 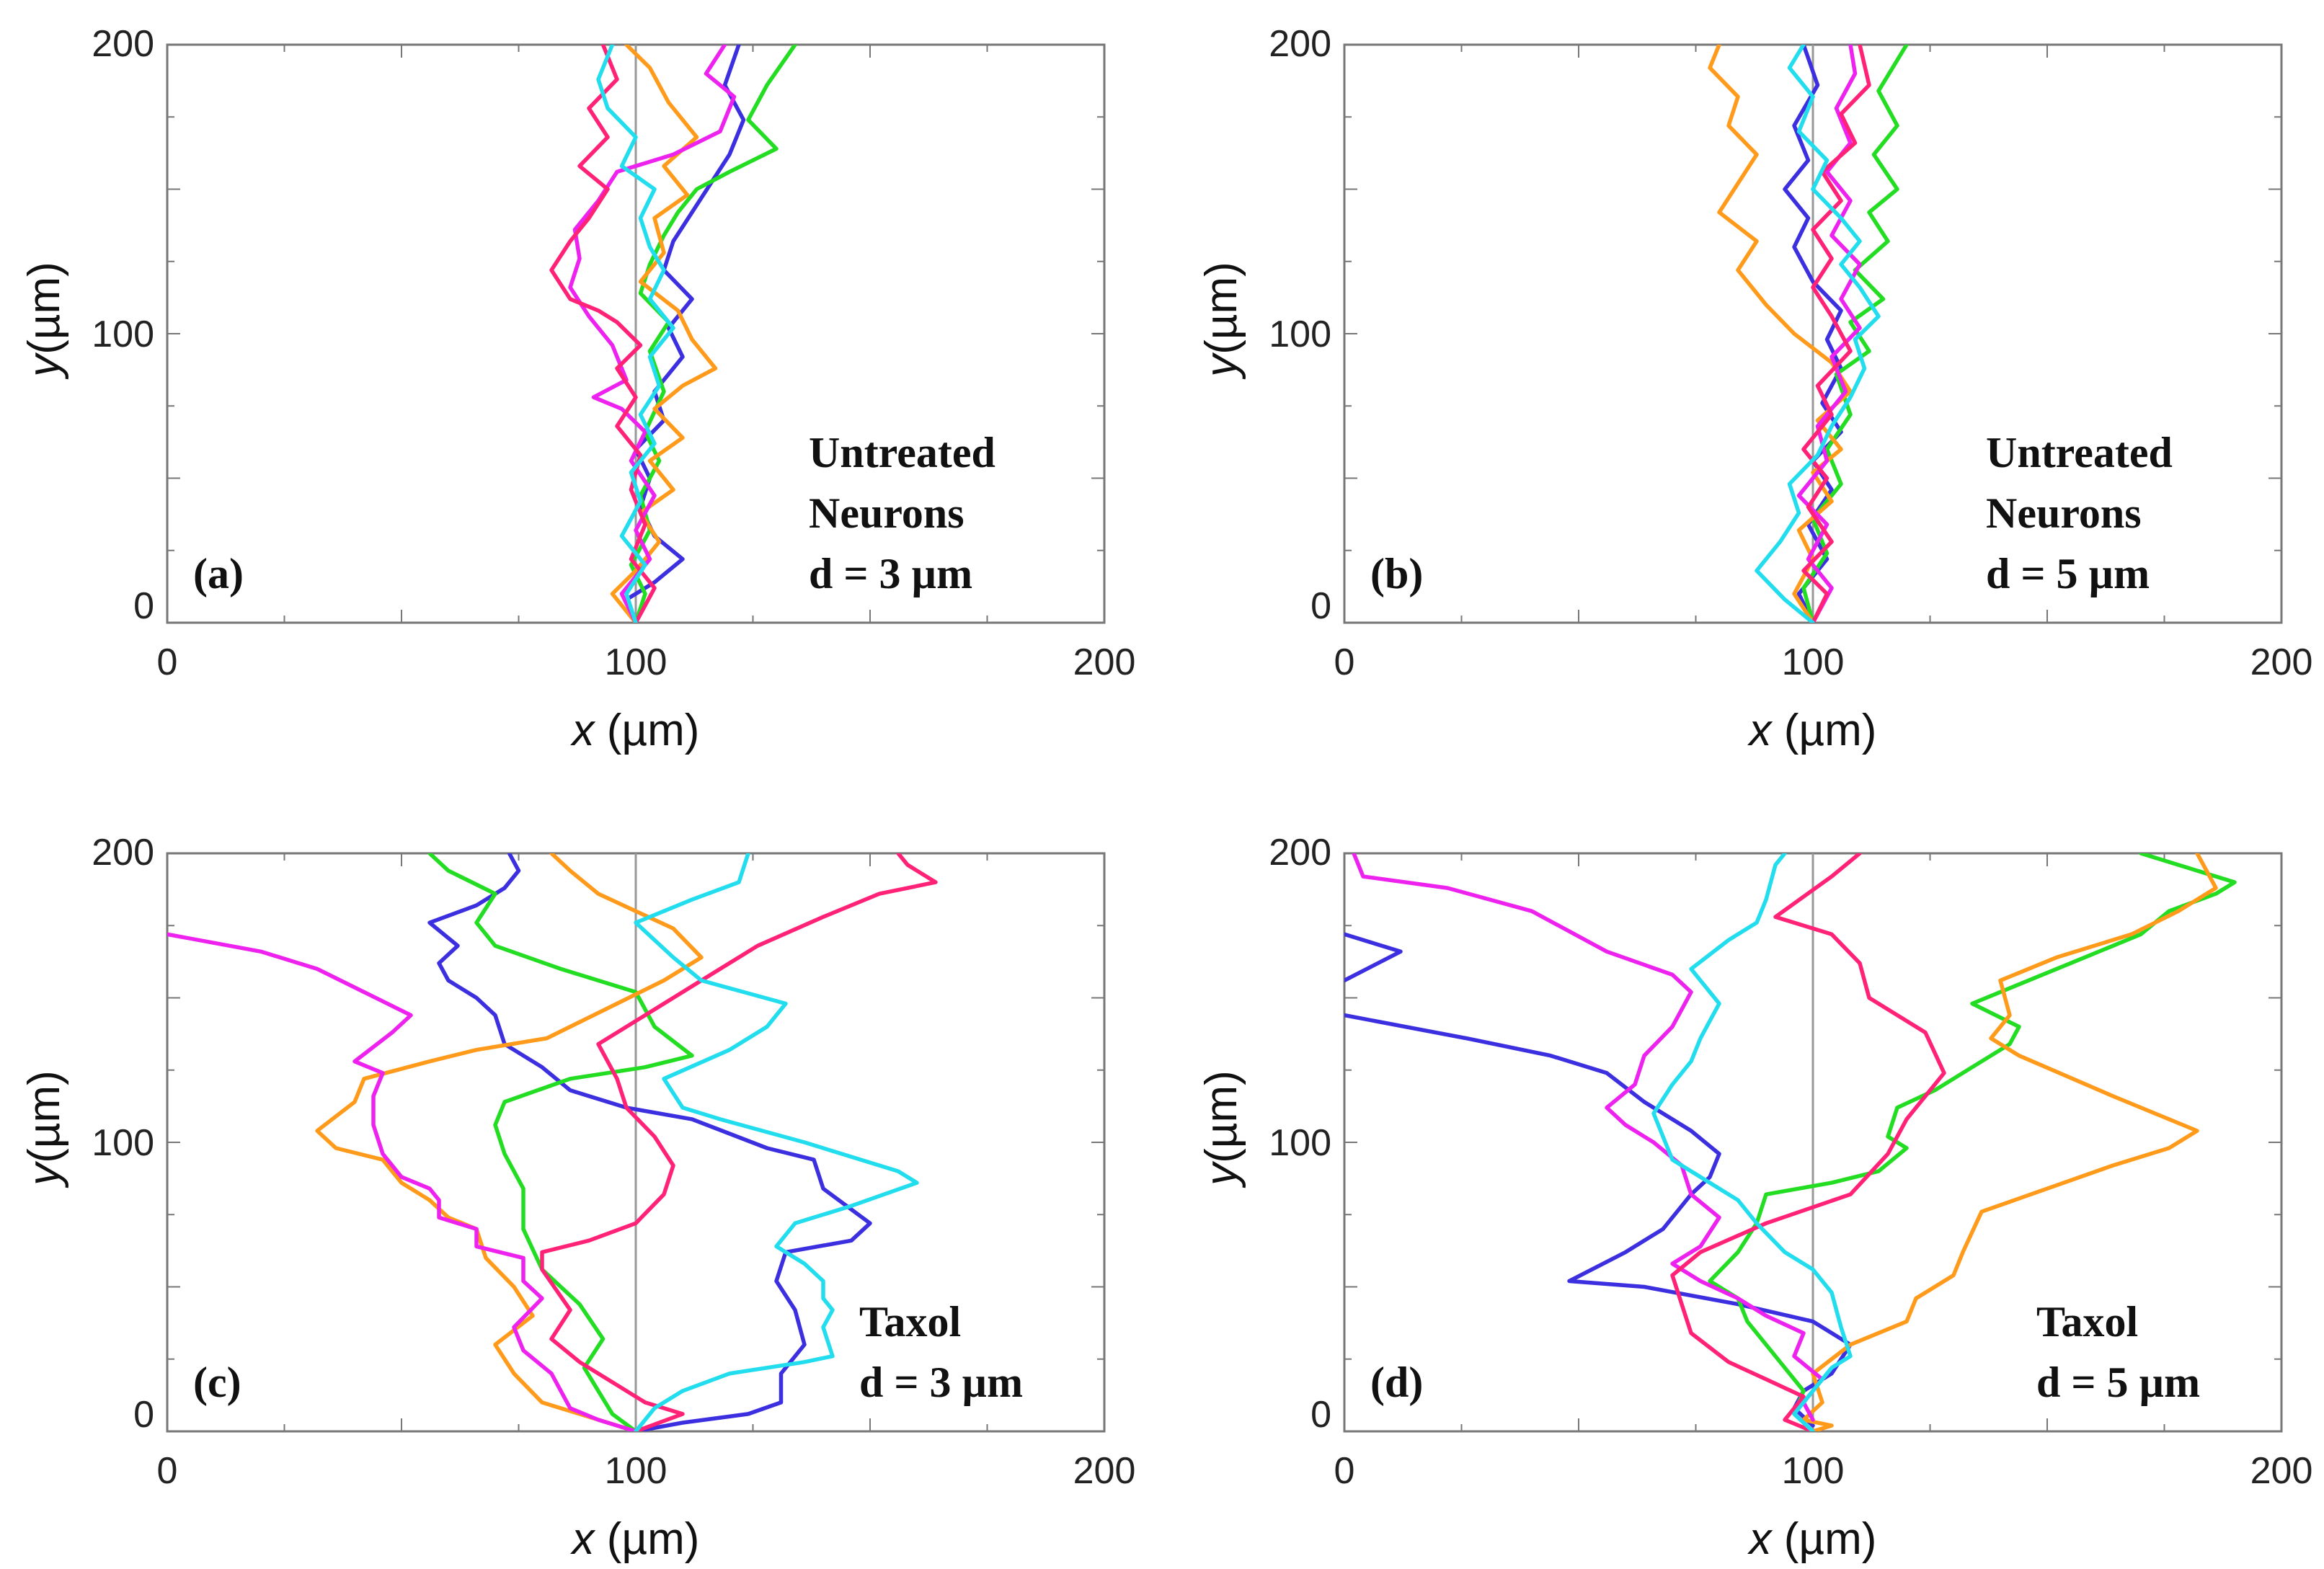 I want to click on chart-a-y-axis-title: y(µm), so click(x=44, y=321).